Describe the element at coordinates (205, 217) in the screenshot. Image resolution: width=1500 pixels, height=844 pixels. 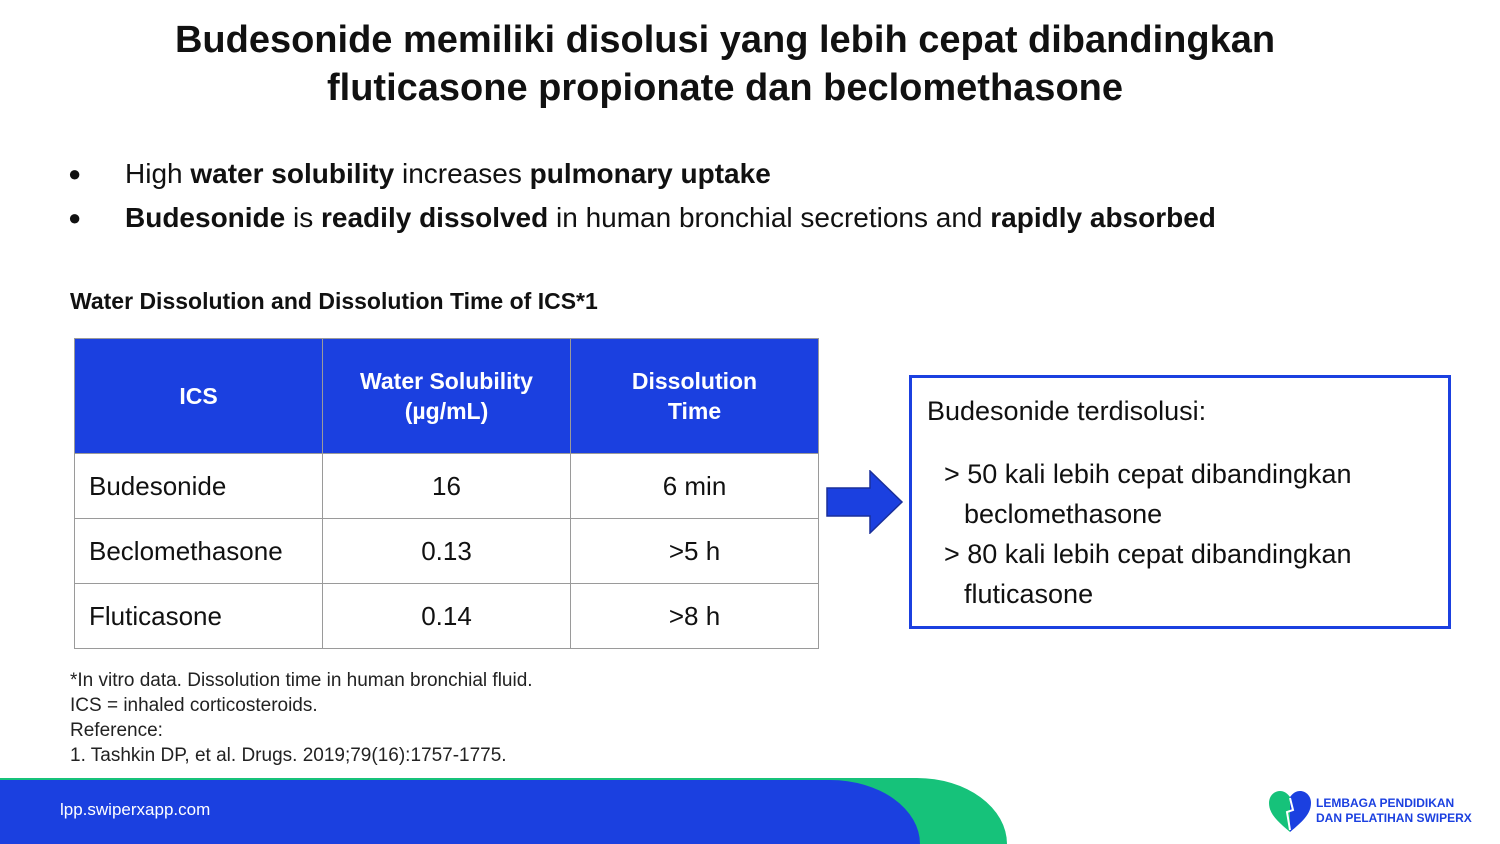
I see `bullet-segment-bold: Budesonide` at that location.